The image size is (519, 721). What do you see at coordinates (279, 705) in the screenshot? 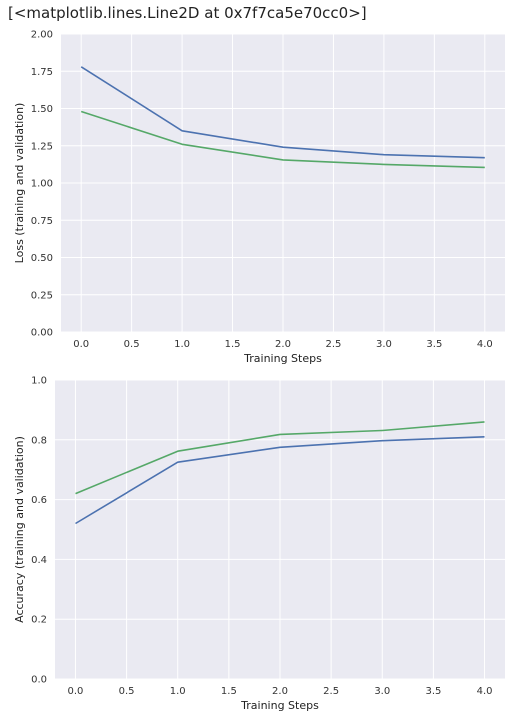
I see `chart2-x-axis-label: Training Steps` at bounding box center [279, 705].